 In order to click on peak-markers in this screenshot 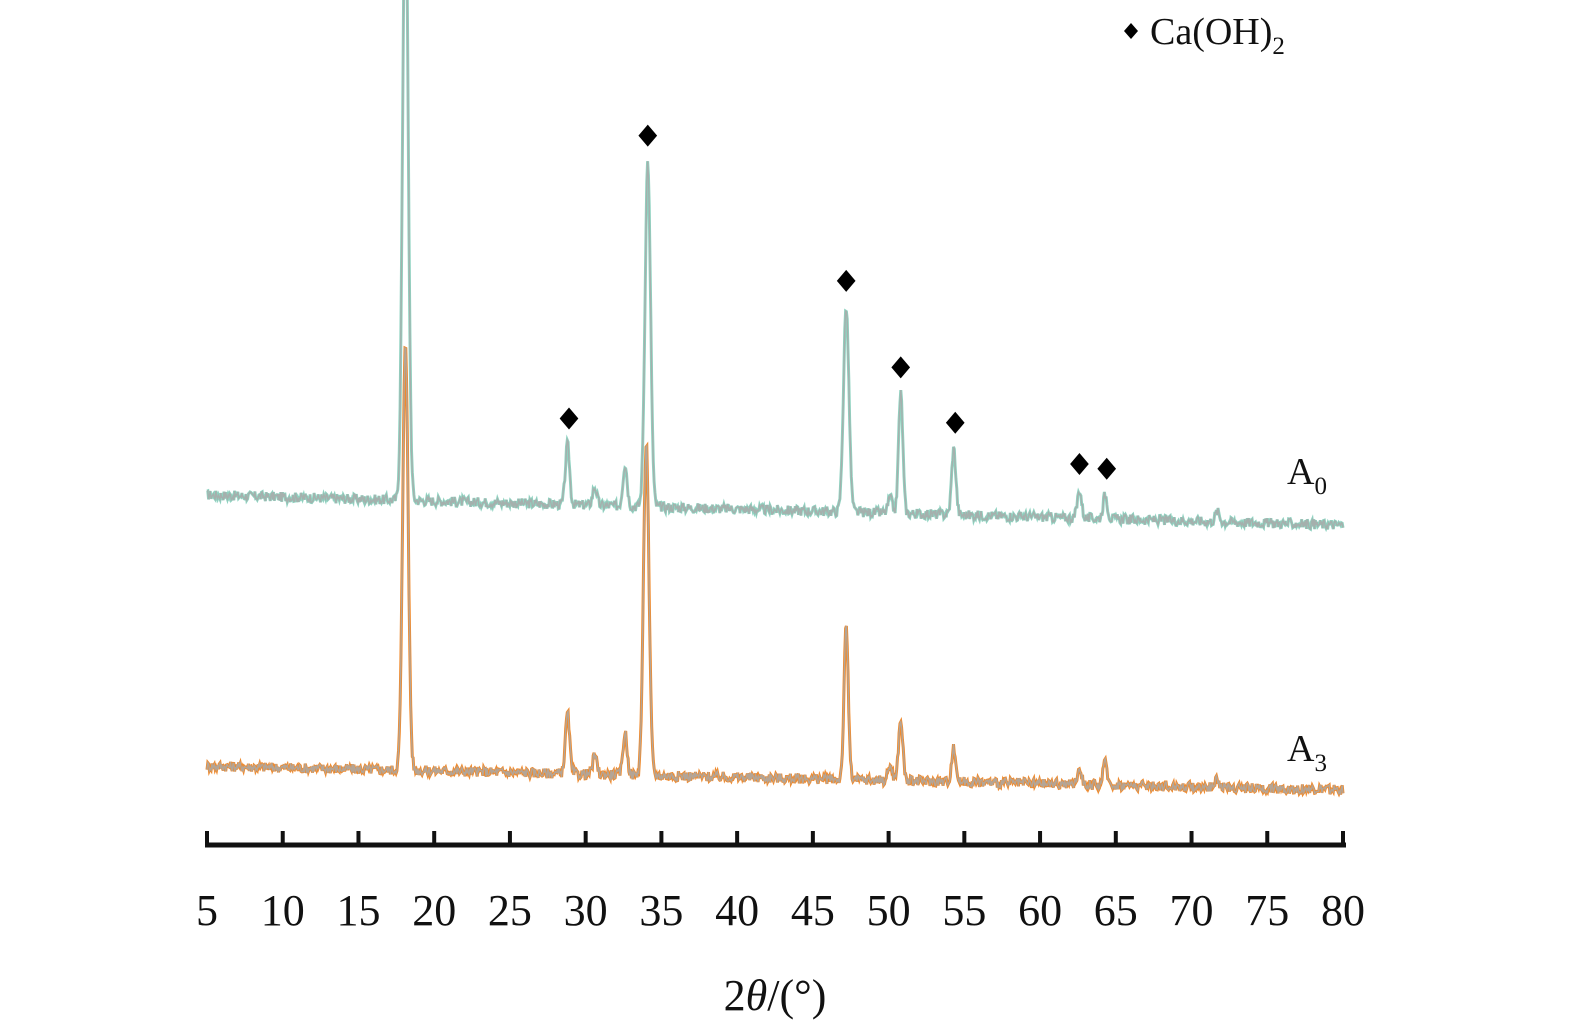, I will do `click(838, 302)`.